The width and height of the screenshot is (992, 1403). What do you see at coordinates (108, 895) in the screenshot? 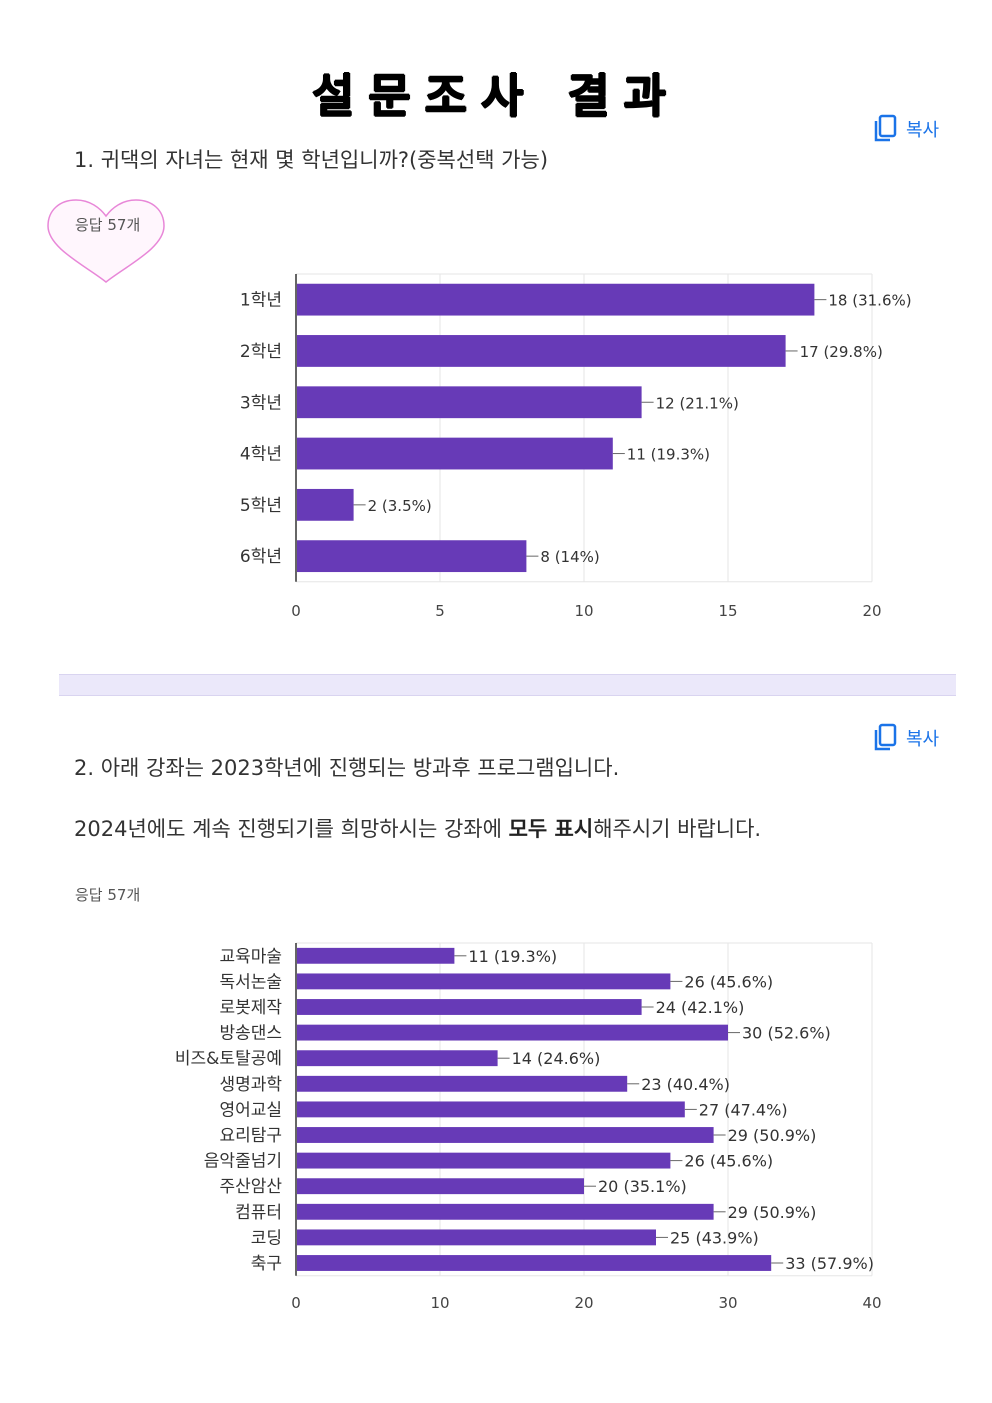
I see `response-count-q2: 응답 57개` at bounding box center [108, 895].